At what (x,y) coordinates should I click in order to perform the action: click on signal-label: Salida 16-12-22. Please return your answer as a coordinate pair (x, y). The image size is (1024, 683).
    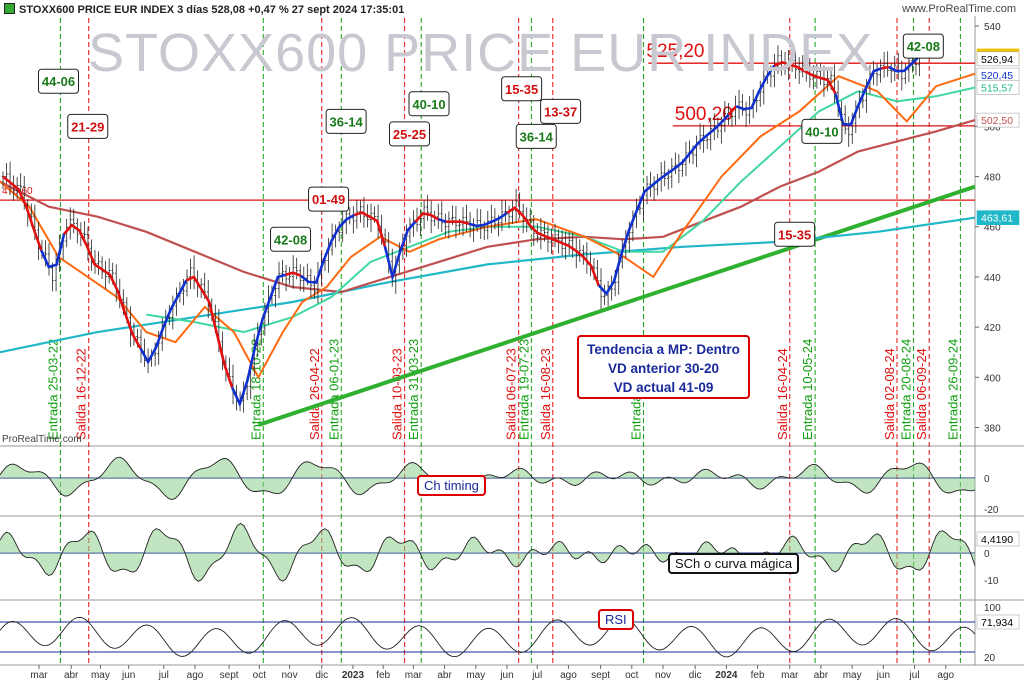
    Looking at the image, I should click on (81, 394).